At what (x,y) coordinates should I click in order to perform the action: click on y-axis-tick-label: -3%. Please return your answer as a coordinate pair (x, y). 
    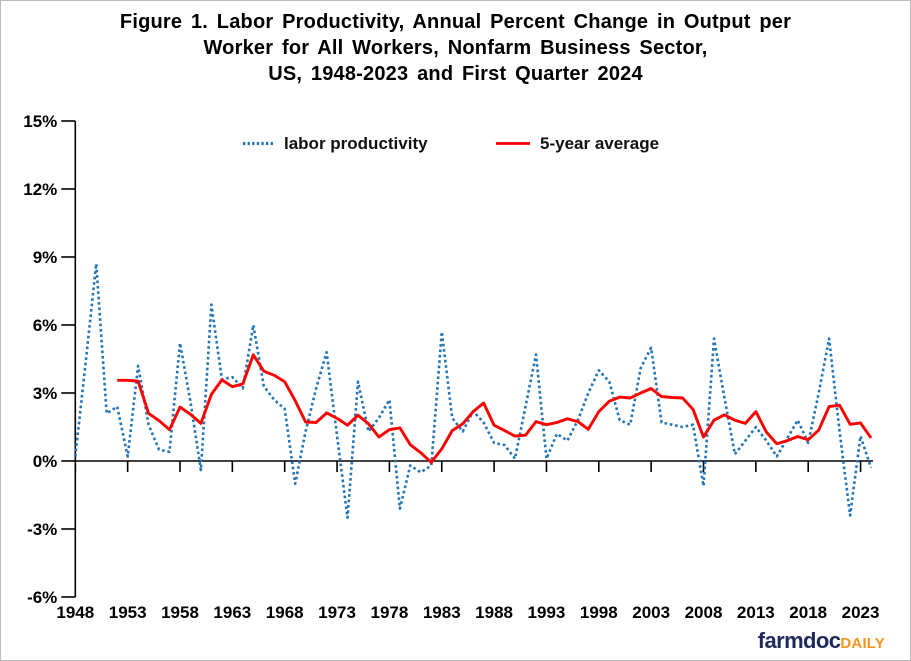
    Looking at the image, I should click on (42, 529).